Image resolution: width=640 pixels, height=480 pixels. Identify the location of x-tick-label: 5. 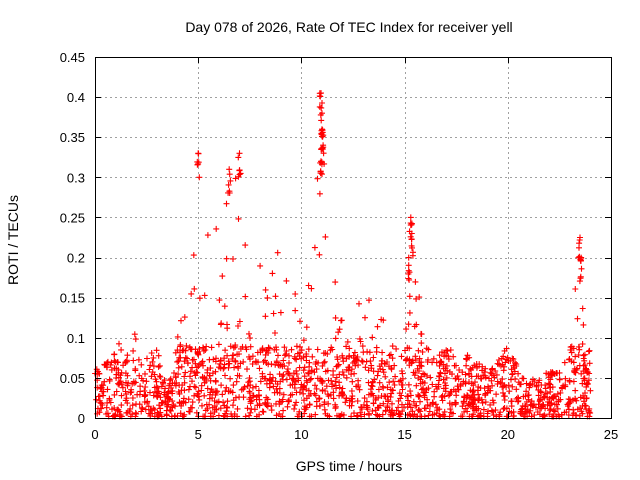
(198, 434).